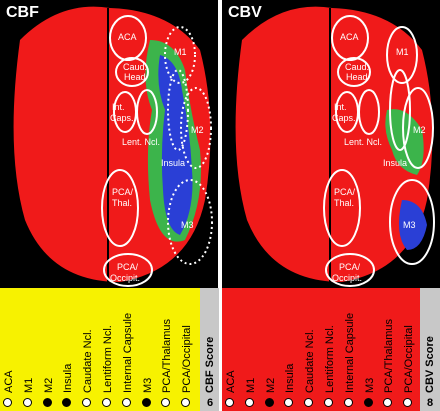  What do you see at coordinates (350, 267) in the screenshot?
I see `label-pca2: PCA/` at bounding box center [350, 267].